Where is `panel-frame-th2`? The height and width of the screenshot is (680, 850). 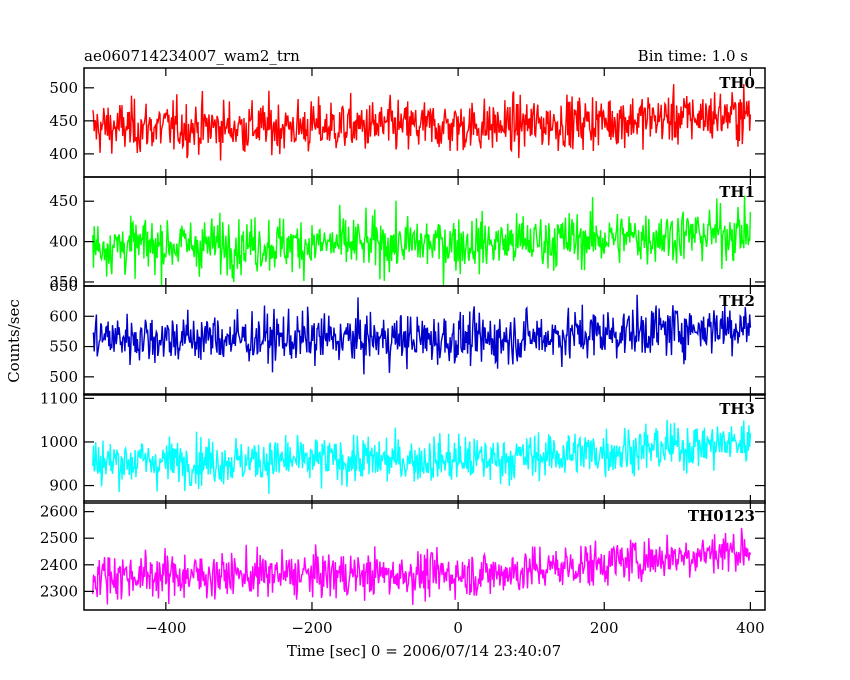 panel-frame-th2 is located at coordinates (424, 340).